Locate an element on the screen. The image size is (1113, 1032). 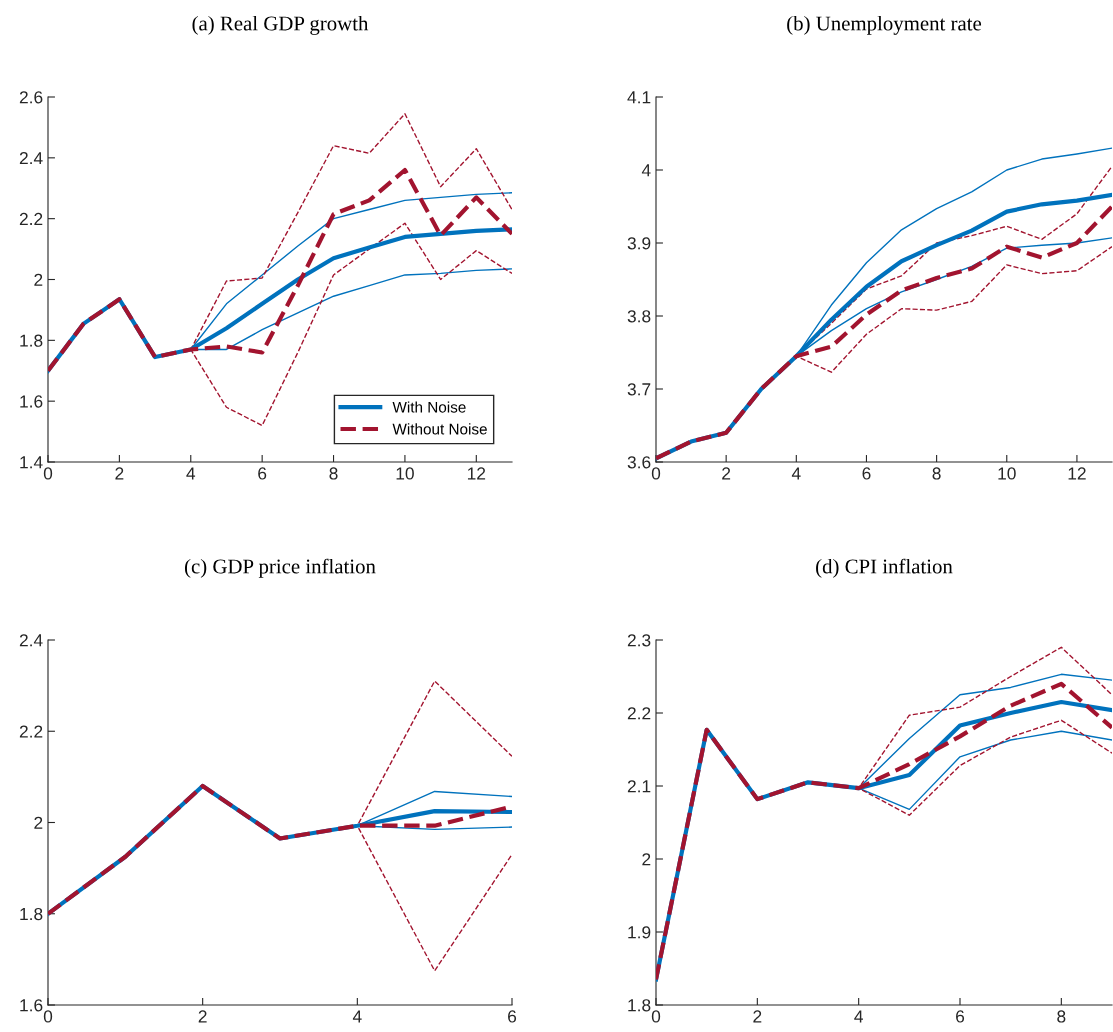
legend-label: With Noise is located at coordinates (429, 407).